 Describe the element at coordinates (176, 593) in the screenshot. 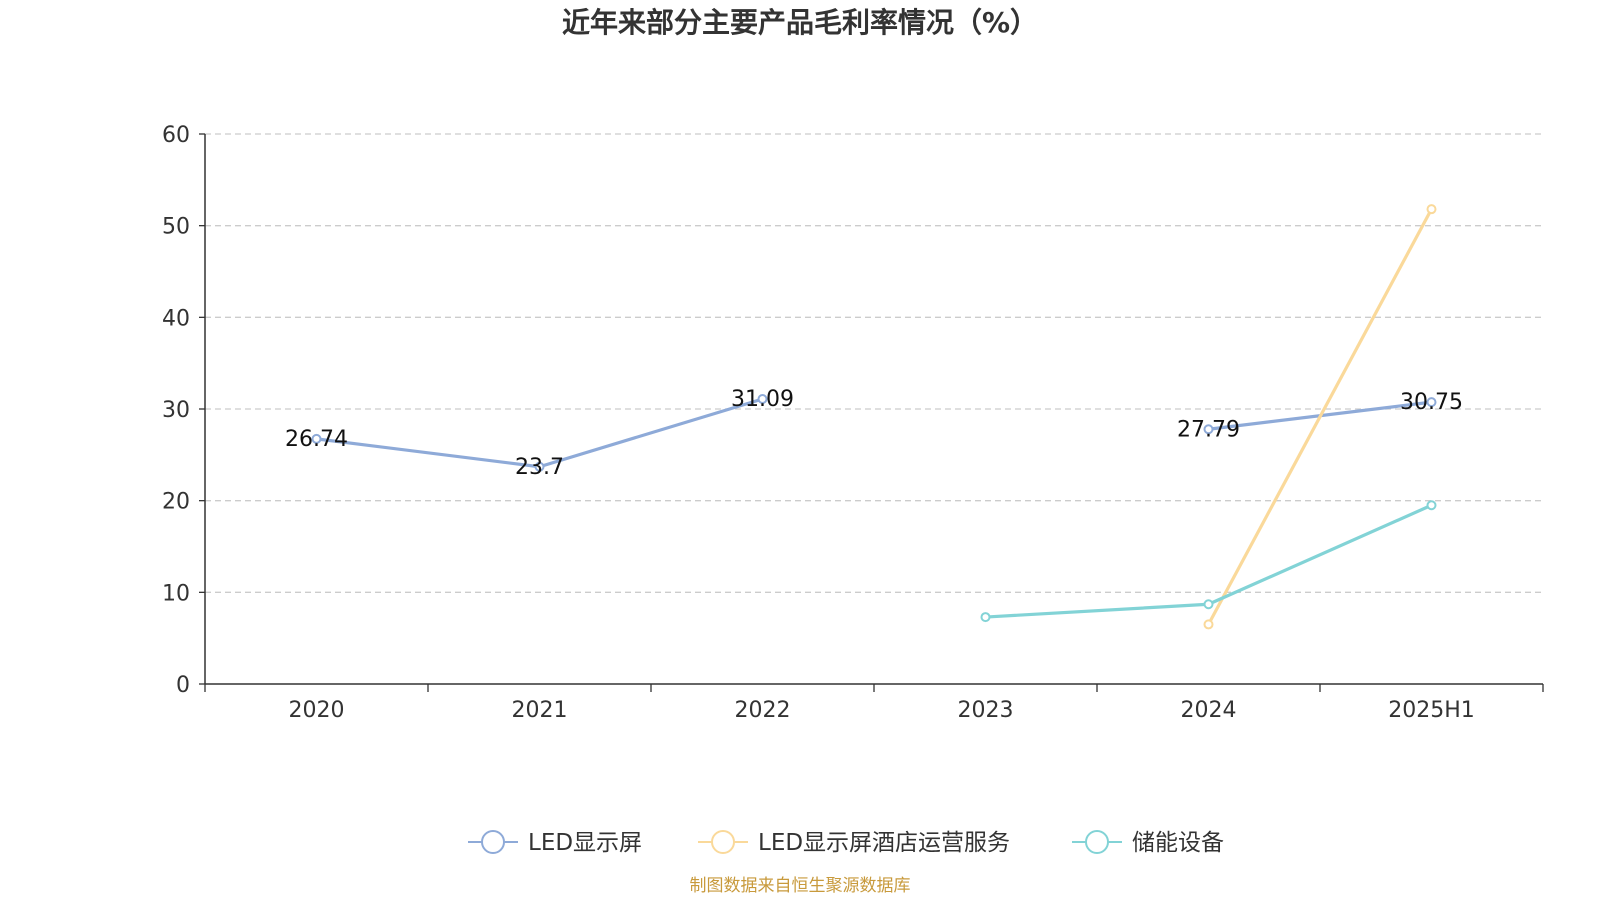

I see `y-tick-label: 10` at that location.